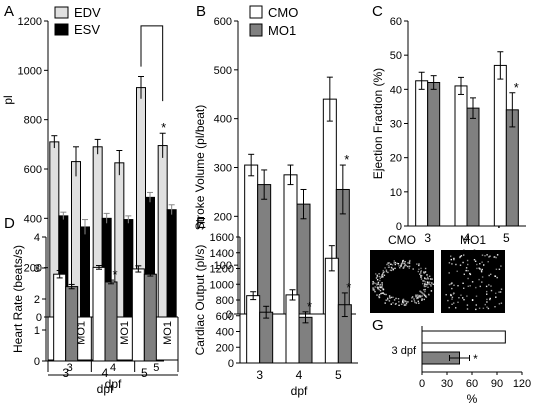 The height and width of the screenshot is (408, 534). Describe the element at coordinates (128, 268) in the screenshot. I see `bar-esv` at that location.